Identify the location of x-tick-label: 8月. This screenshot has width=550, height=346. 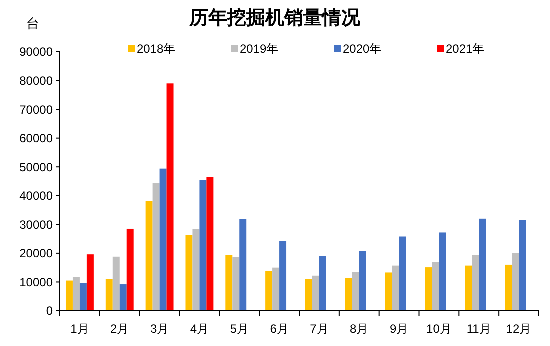
(359, 329).